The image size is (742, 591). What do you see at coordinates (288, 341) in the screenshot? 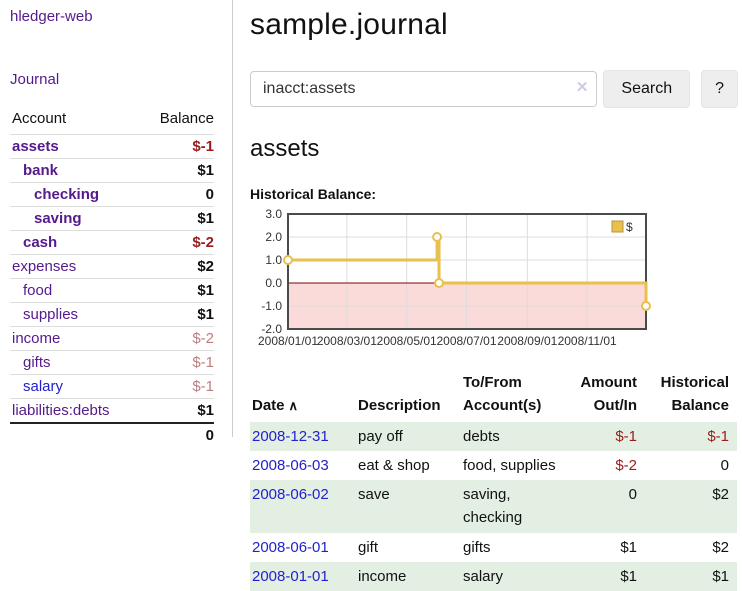
I see `x-axis-tick-label: 2008/01/01` at bounding box center [288, 341].